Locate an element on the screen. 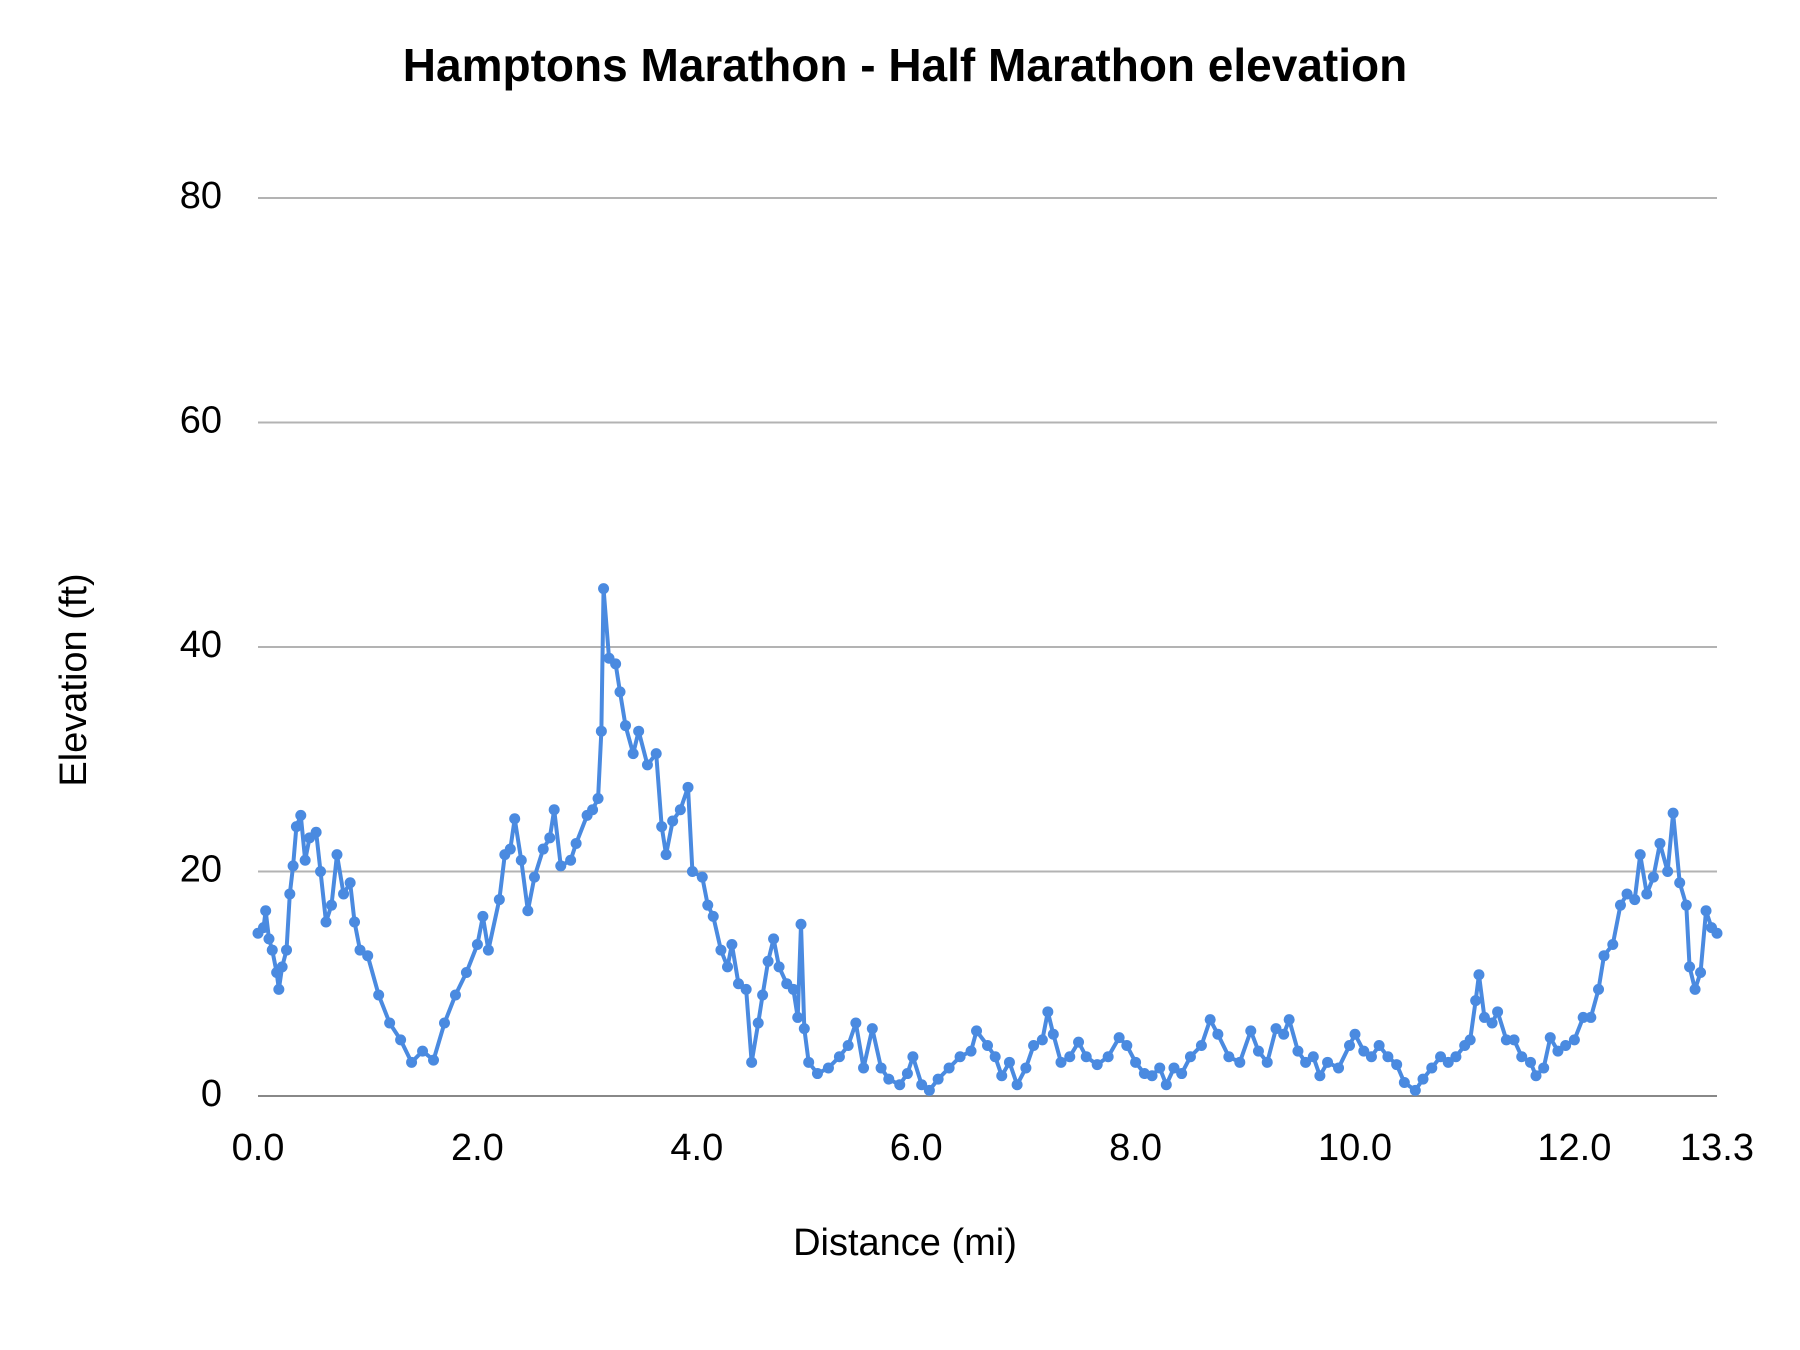 The image size is (1800, 1350). y-tick-label: 80 is located at coordinates (201, 196).